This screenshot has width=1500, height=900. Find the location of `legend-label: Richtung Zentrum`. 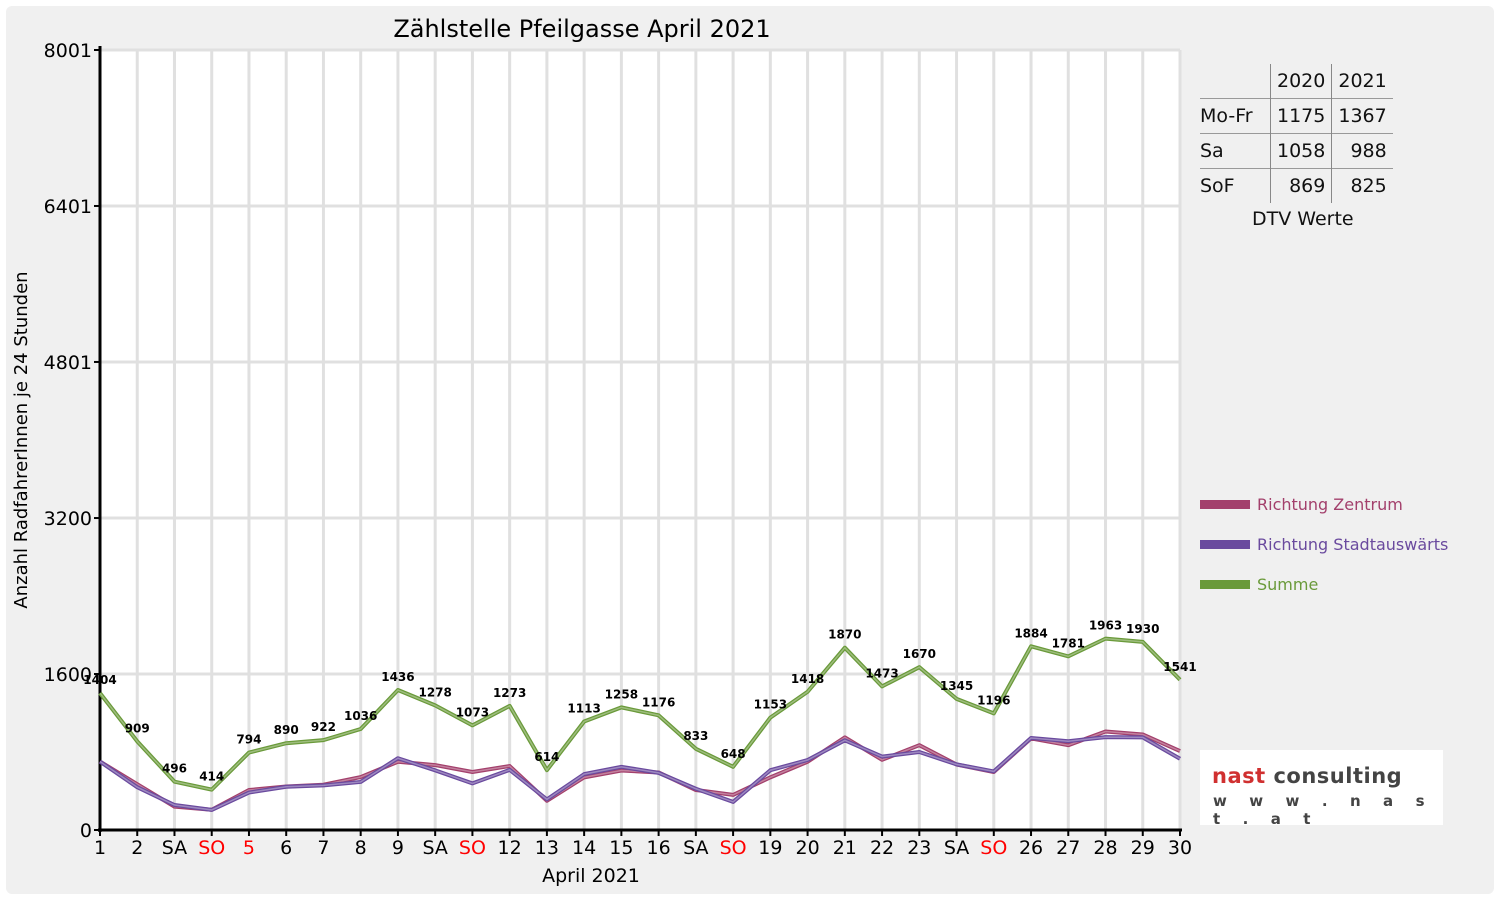

legend-label: Richtung Zentrum is located at coordinates (1330, 504).